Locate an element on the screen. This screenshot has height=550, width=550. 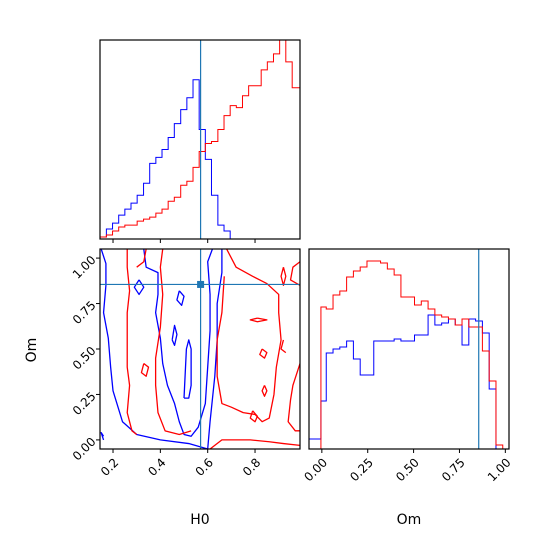
hist-H0-series-1-histogram is located at coordinates (200, 139).